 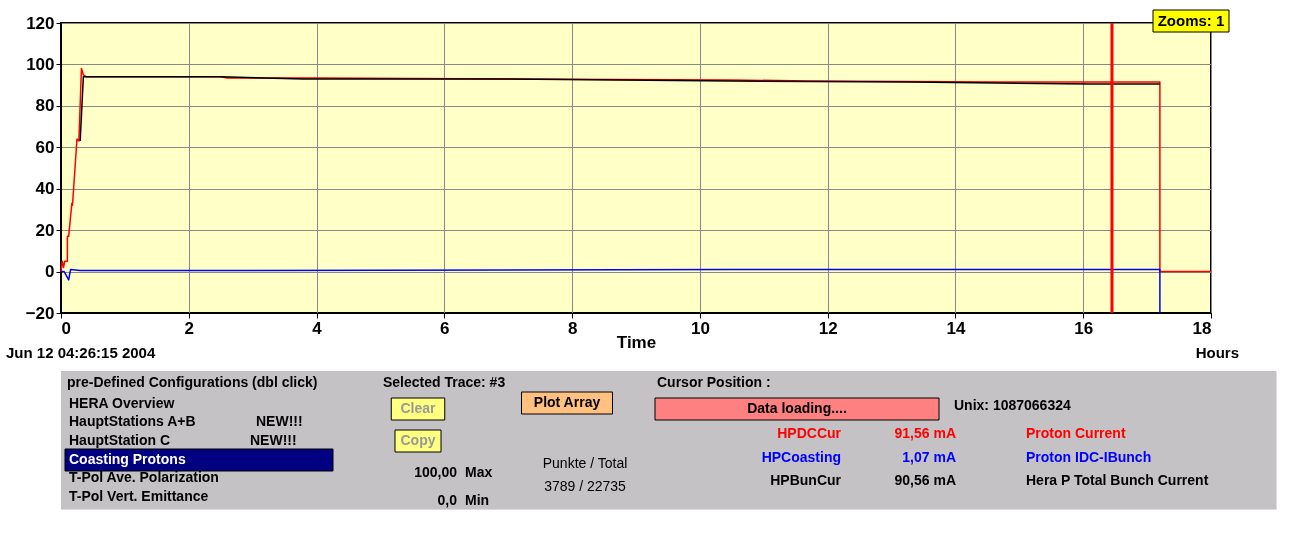 I want to click on x-tick-label: 14, so click(x=956, y=328).